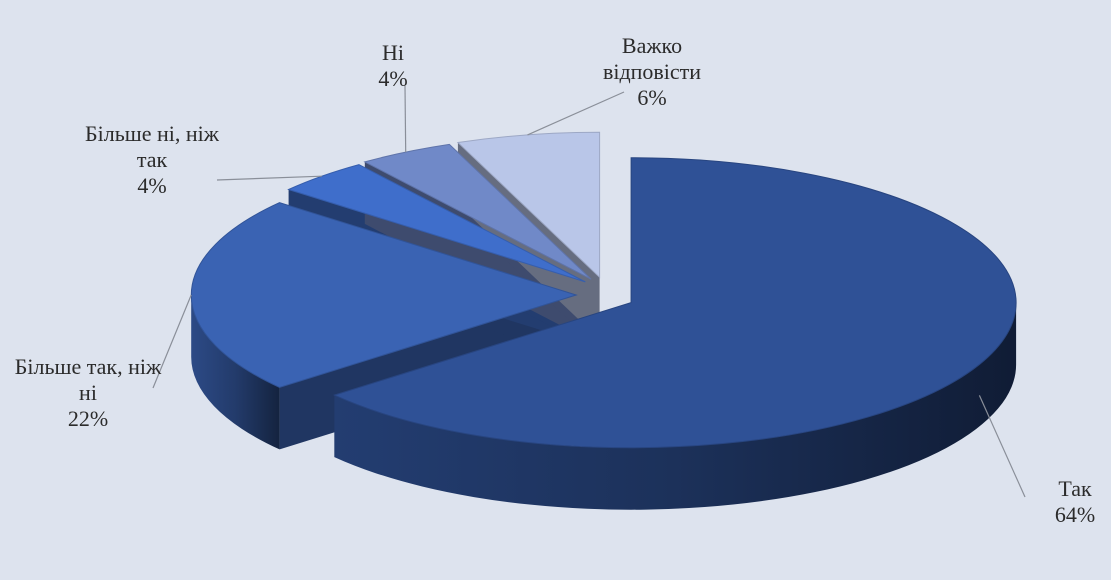  What do you see at coordinates (1075, 514) in the screenshot?
I see `value-label: 64%` at bounding box center [1075, 514].